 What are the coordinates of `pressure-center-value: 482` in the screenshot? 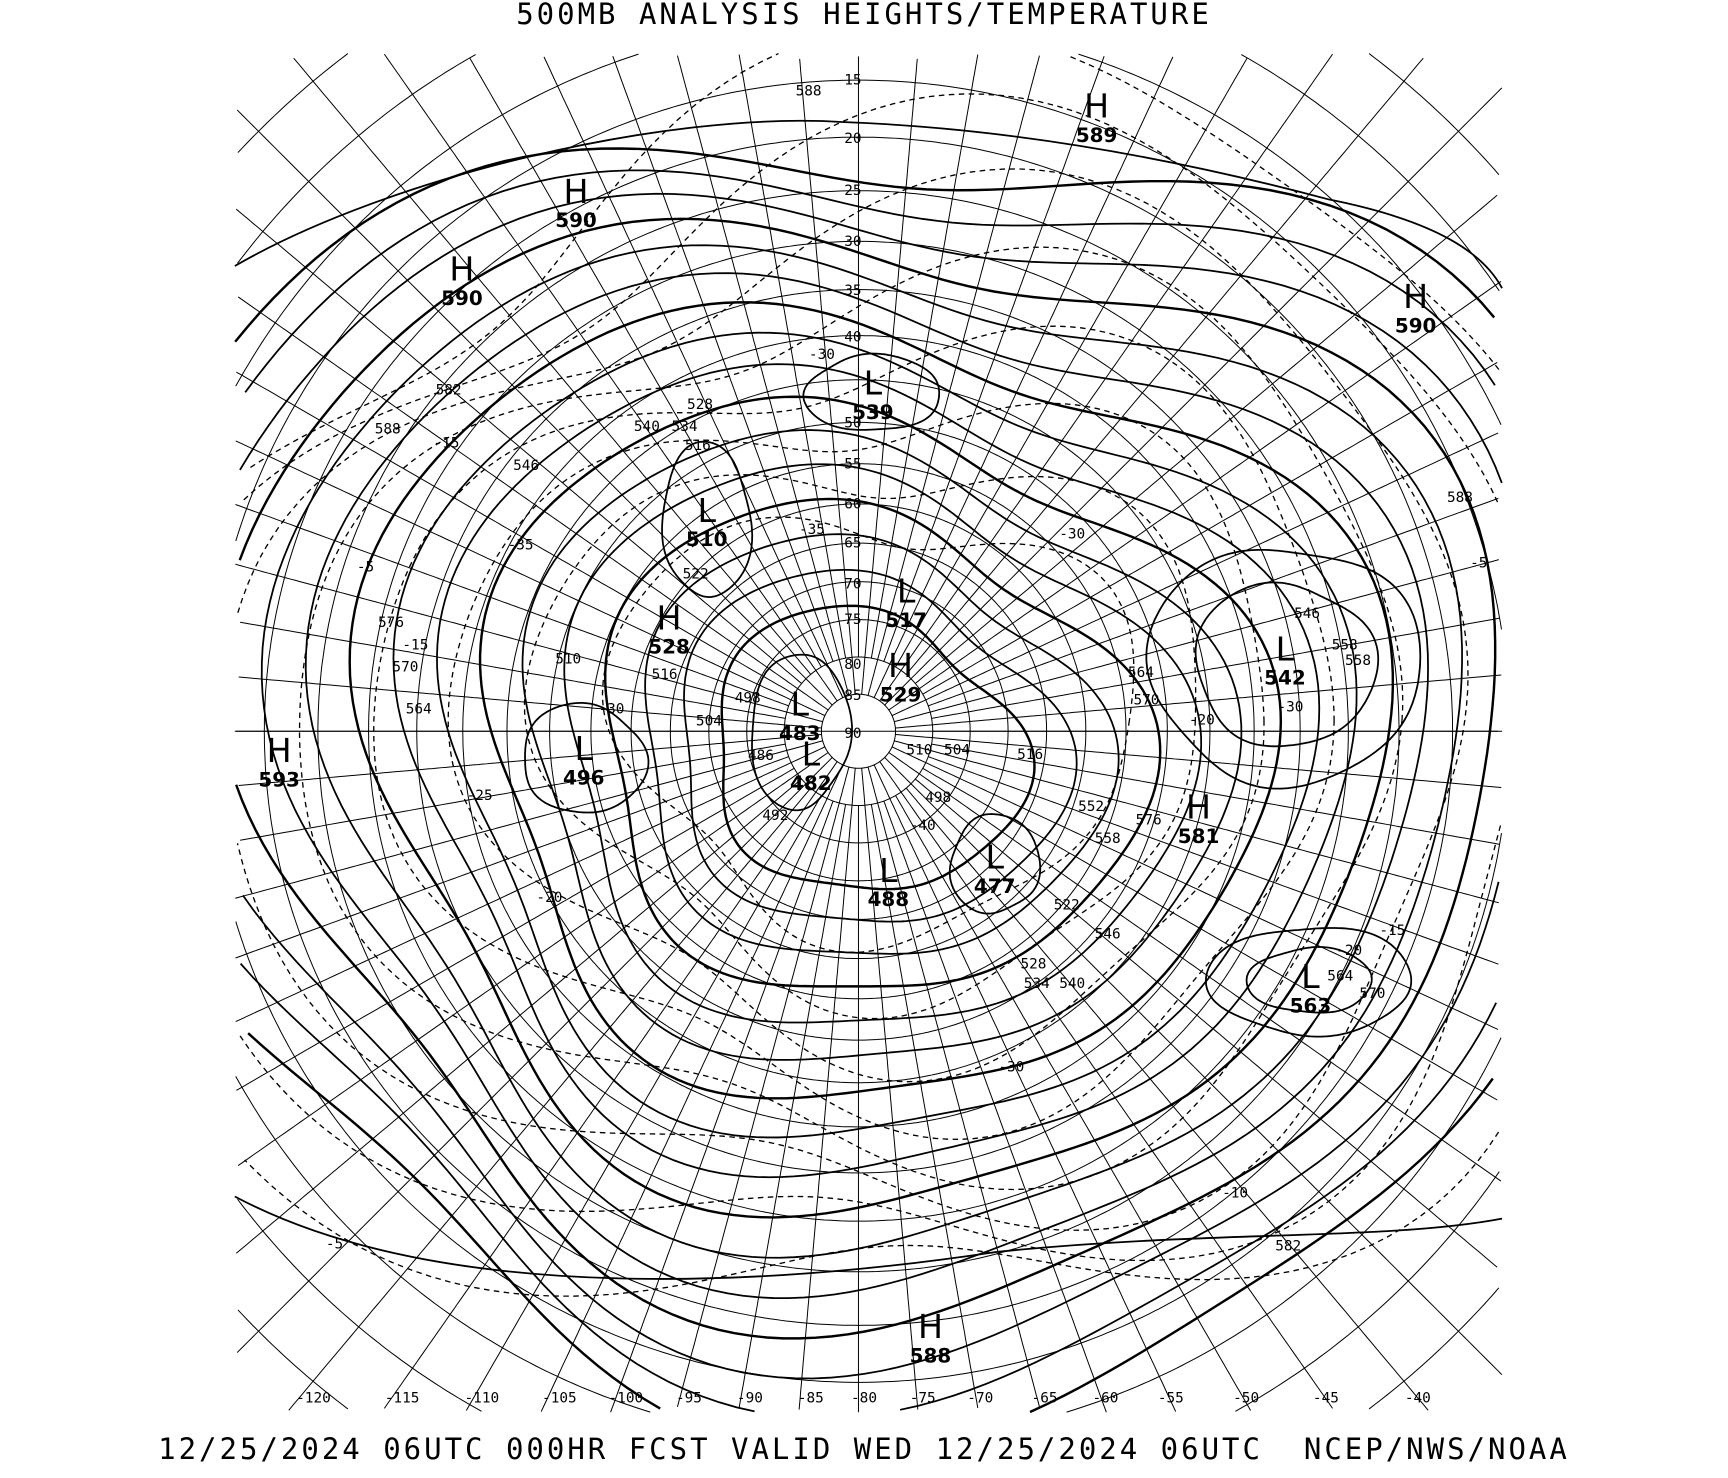 It's located at (811, 783).